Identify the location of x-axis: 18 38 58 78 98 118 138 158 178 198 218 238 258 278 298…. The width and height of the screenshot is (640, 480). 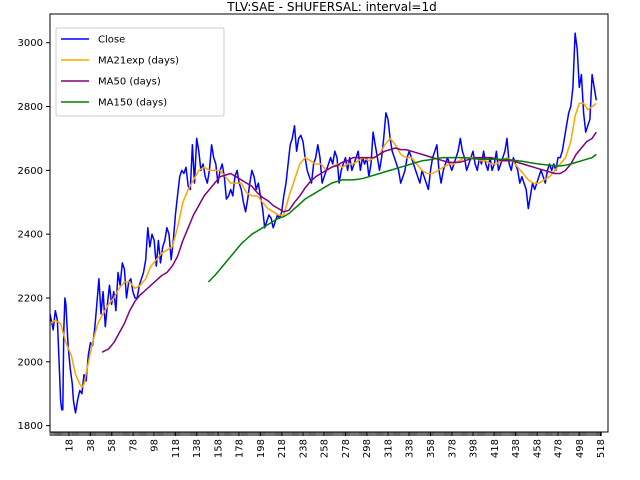
(328, 445).